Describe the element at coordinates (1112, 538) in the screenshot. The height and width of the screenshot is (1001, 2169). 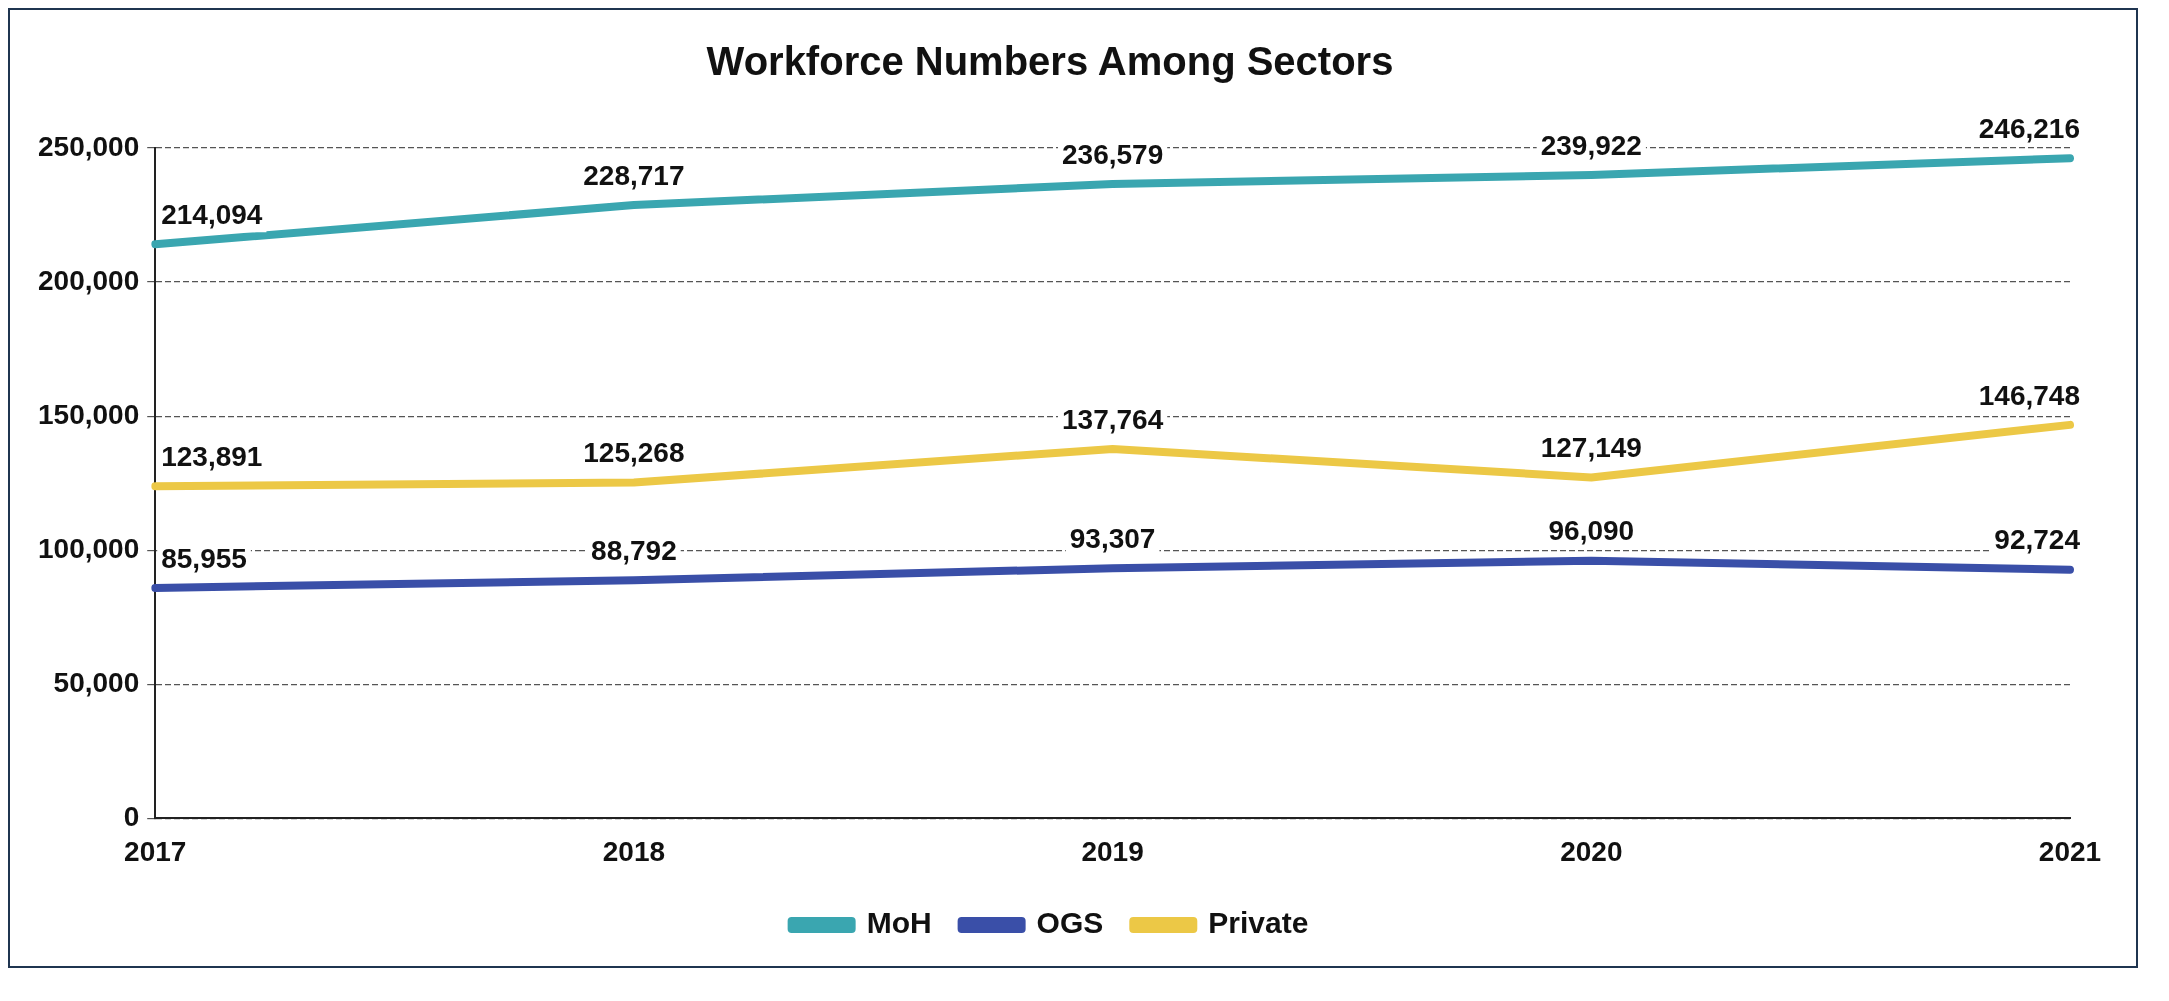
I see `data-label: 93,307` at that location.